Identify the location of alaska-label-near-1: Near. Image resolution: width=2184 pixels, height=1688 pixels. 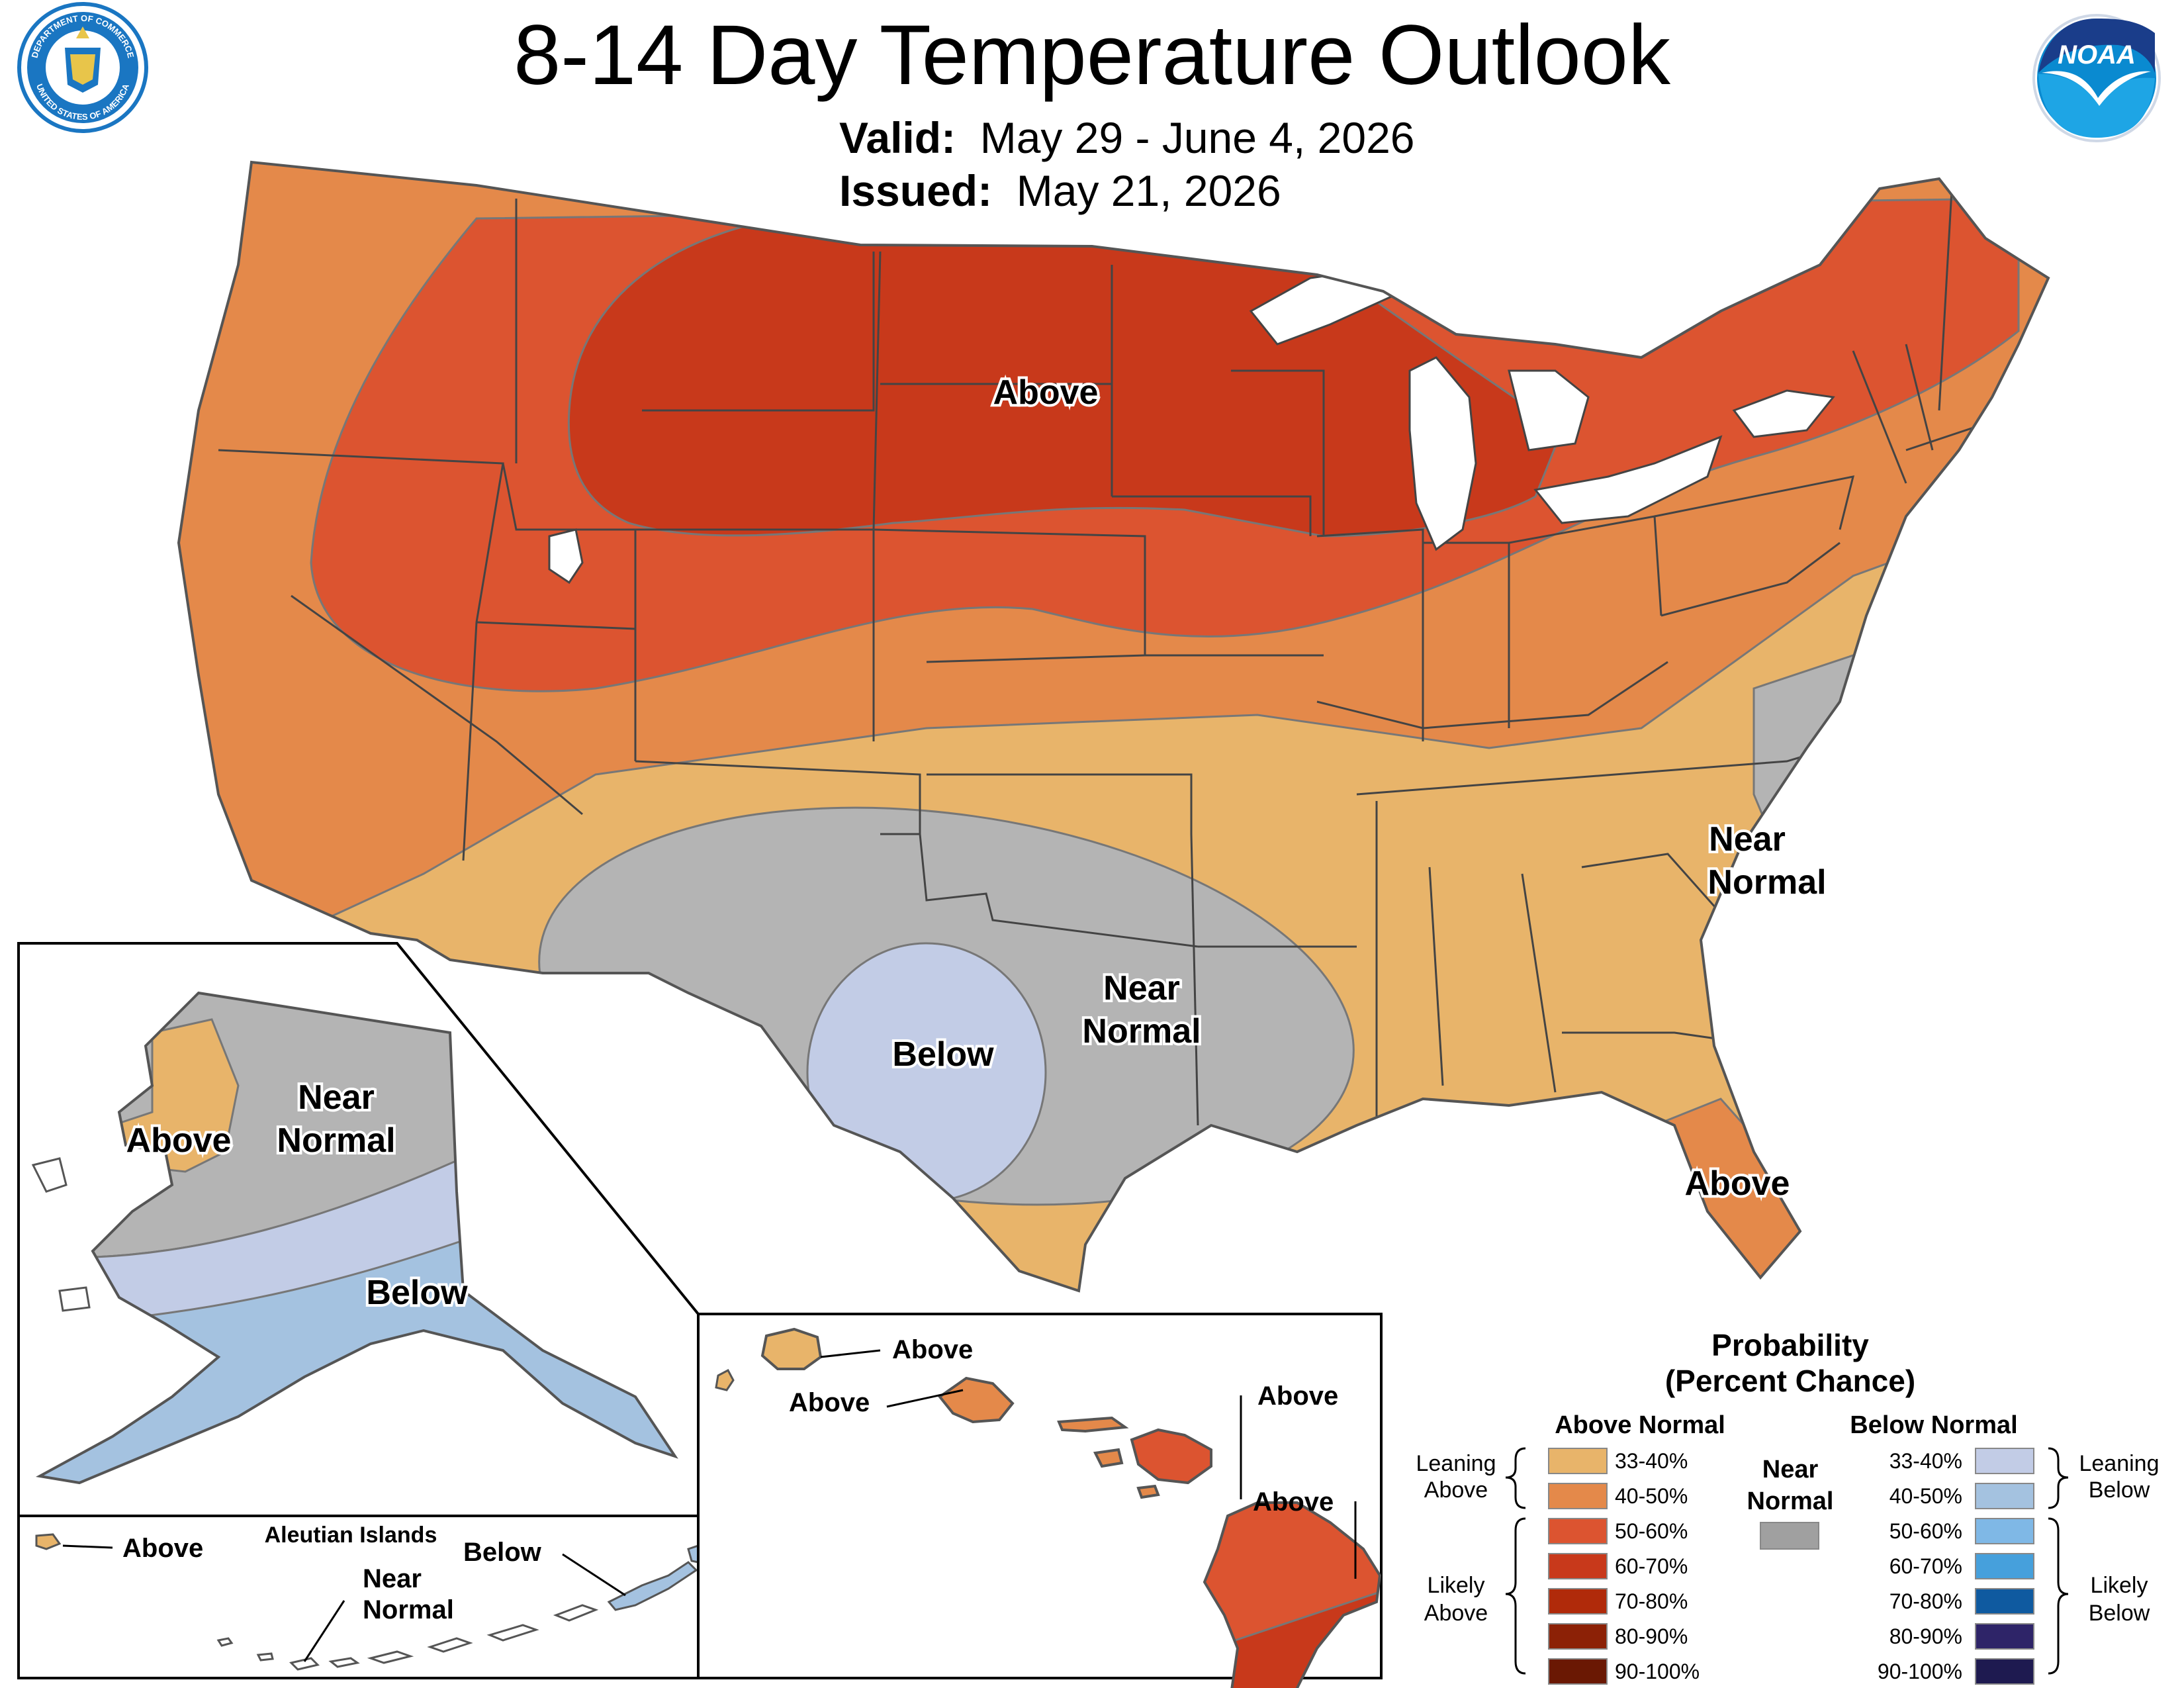
(336, 1097).